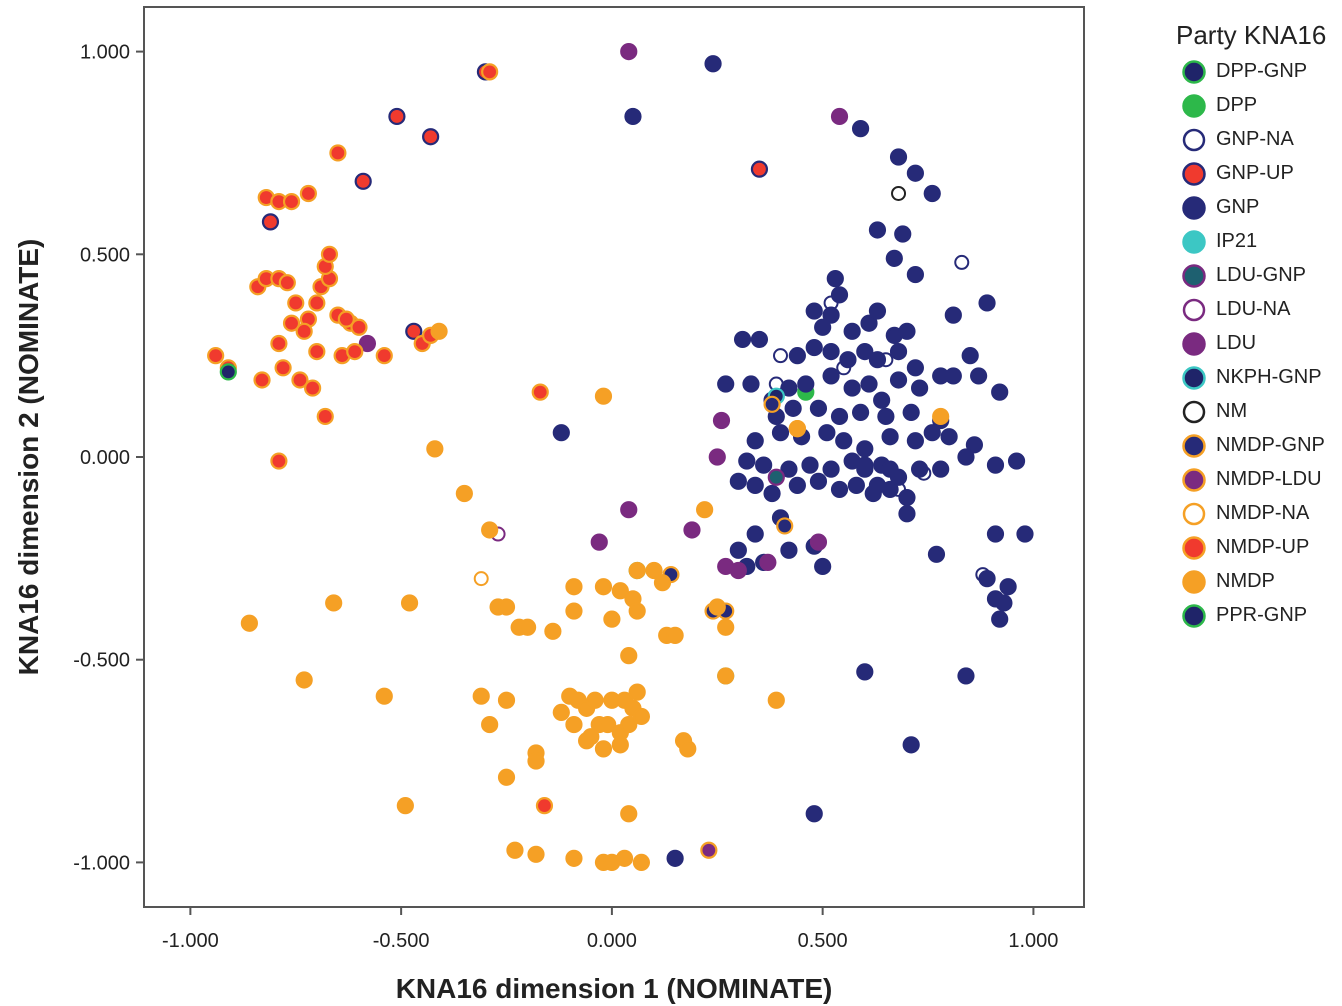  What do you see at coordinates (614, 988) in the screenshot?
I see `x-axis-title: KNA16 dimension 1 (NOMINATE)` at bounding box center [614, 988].